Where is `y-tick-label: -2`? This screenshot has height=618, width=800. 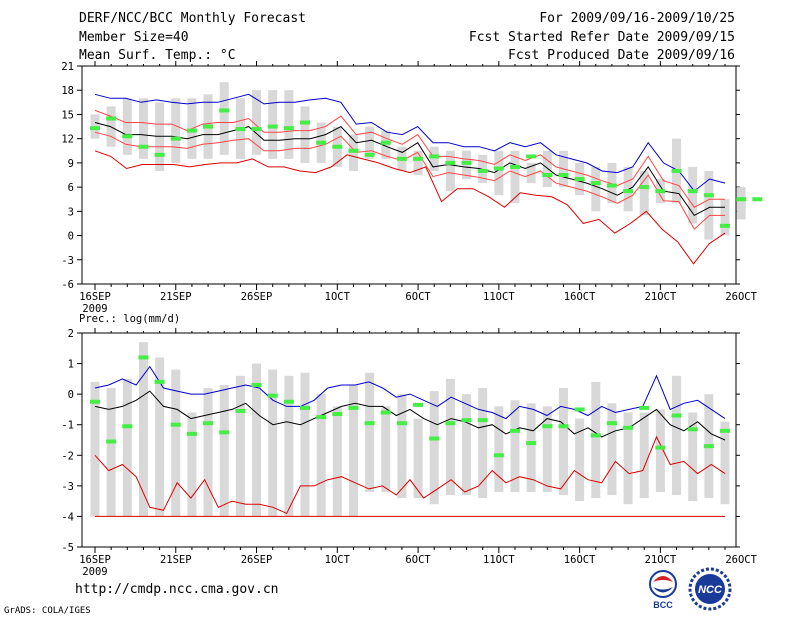
y-tick-label: -2 is located at coordinates (67, 456).